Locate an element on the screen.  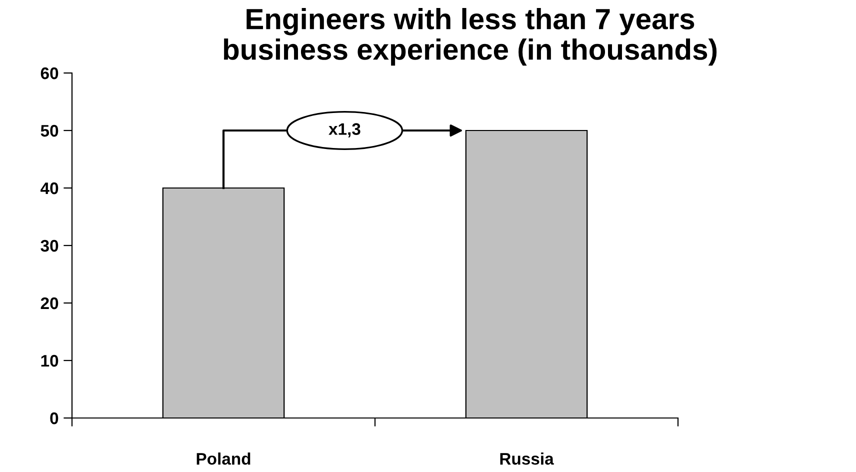
annotation: x1,3 is located at coordinates (344, 130).